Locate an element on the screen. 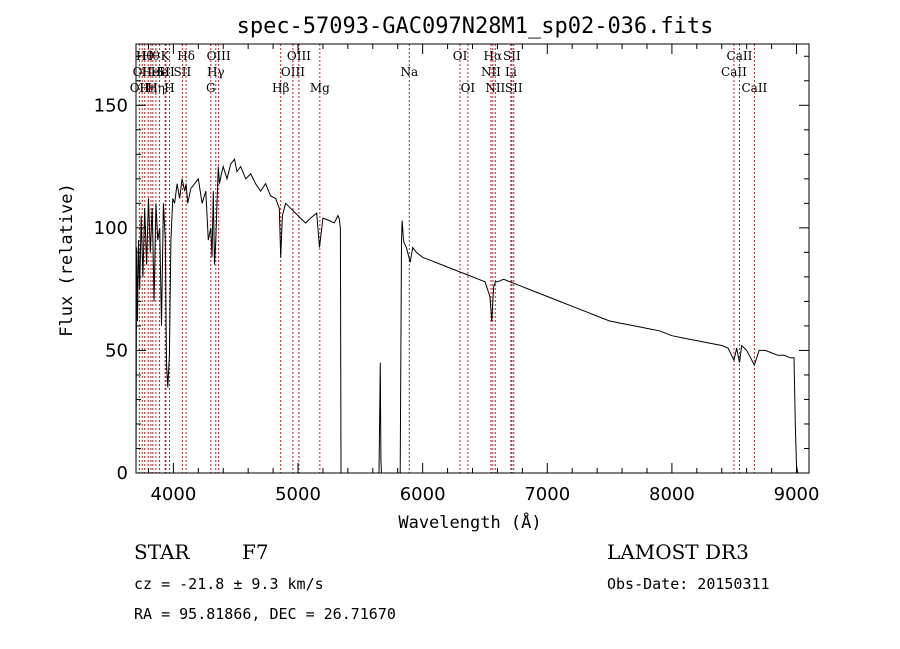 The width and height of the screenshot is (900, 649). y-axis-label: Flux (relative) is located at coordinates (67, 260).